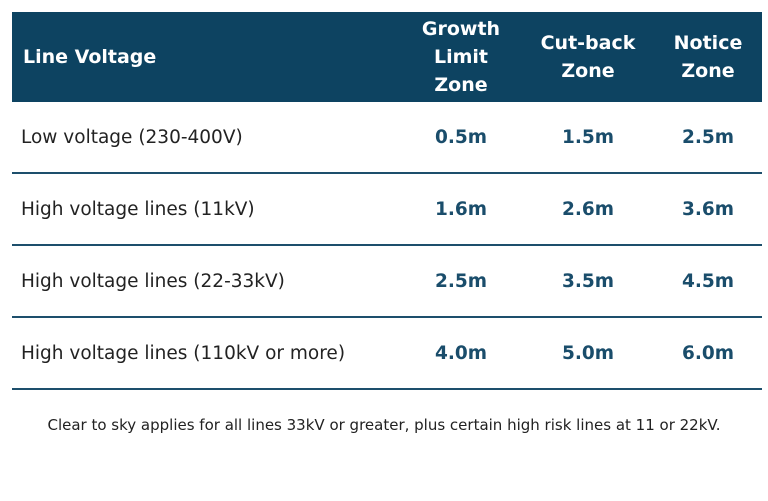 Image resolution: width=768 pixels, height=501 pixels. What do you see at coordinates (461, 209) in the screenshot?
I see `zone-distance: 1.6m` at bounding box center [461, 209].